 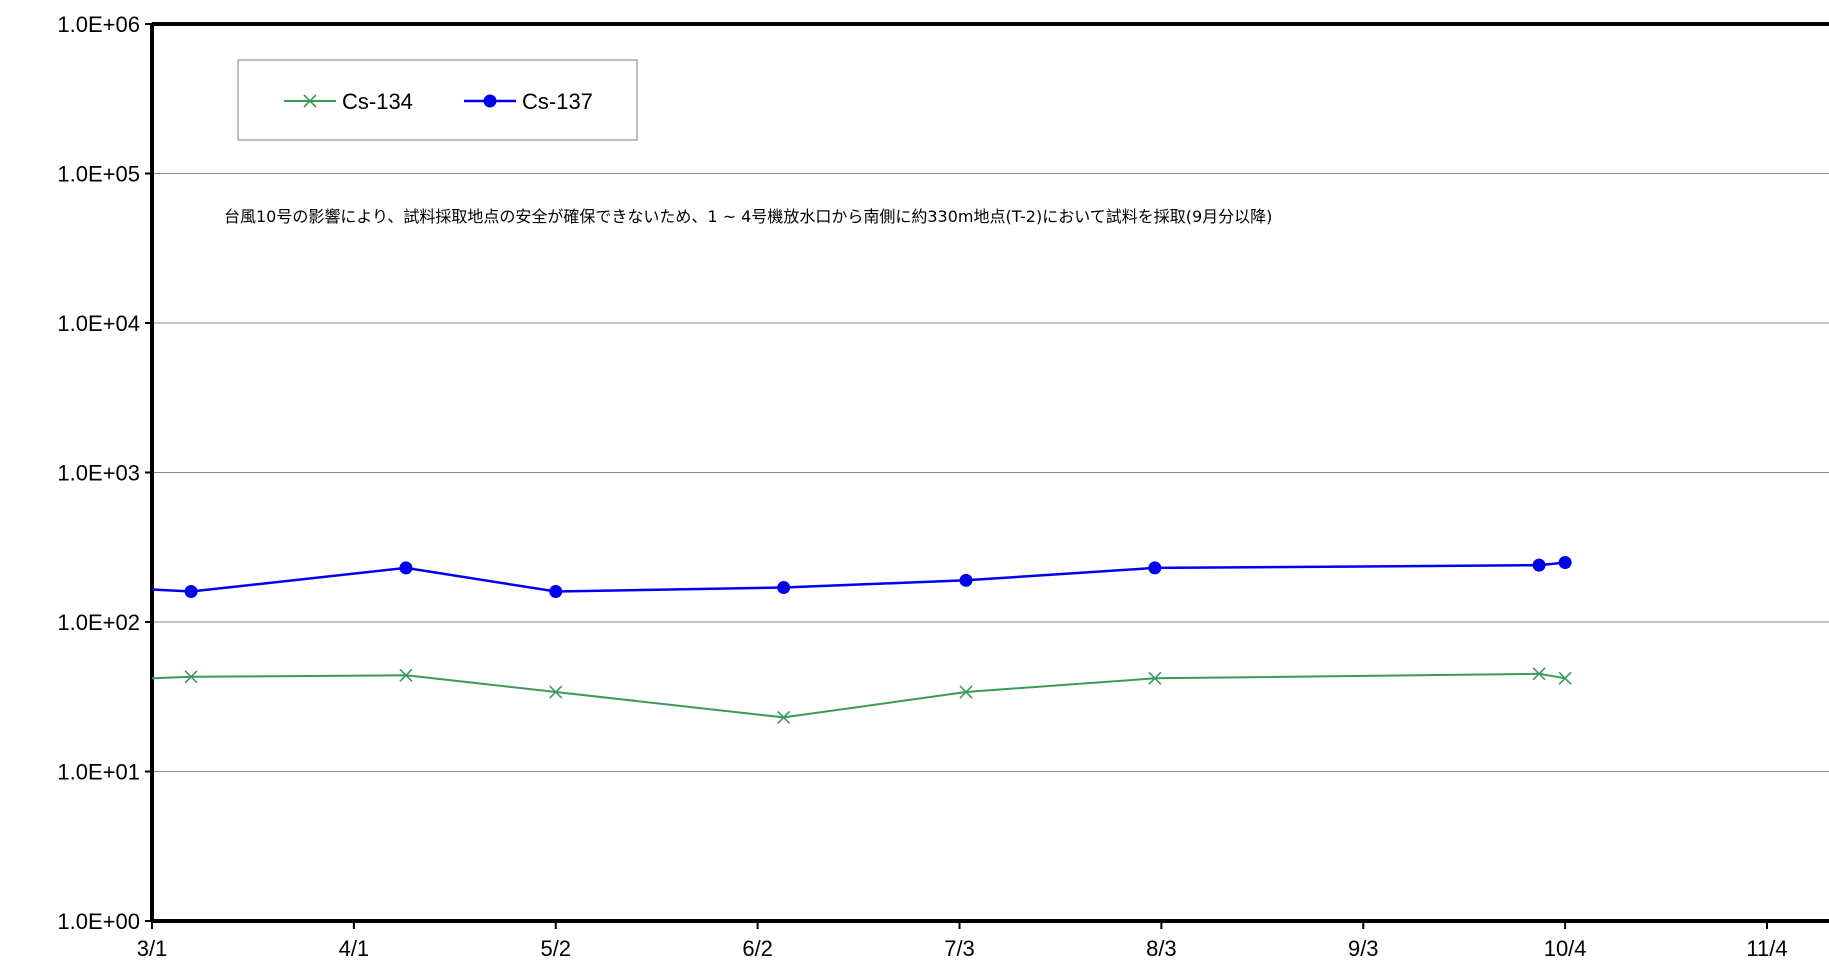 I want to click on x-axis-tick-labels: 3/1 4/1 5/2 6/2 7/3 8/3 9/3 10/4 11/4, so click(x=962, y=948).